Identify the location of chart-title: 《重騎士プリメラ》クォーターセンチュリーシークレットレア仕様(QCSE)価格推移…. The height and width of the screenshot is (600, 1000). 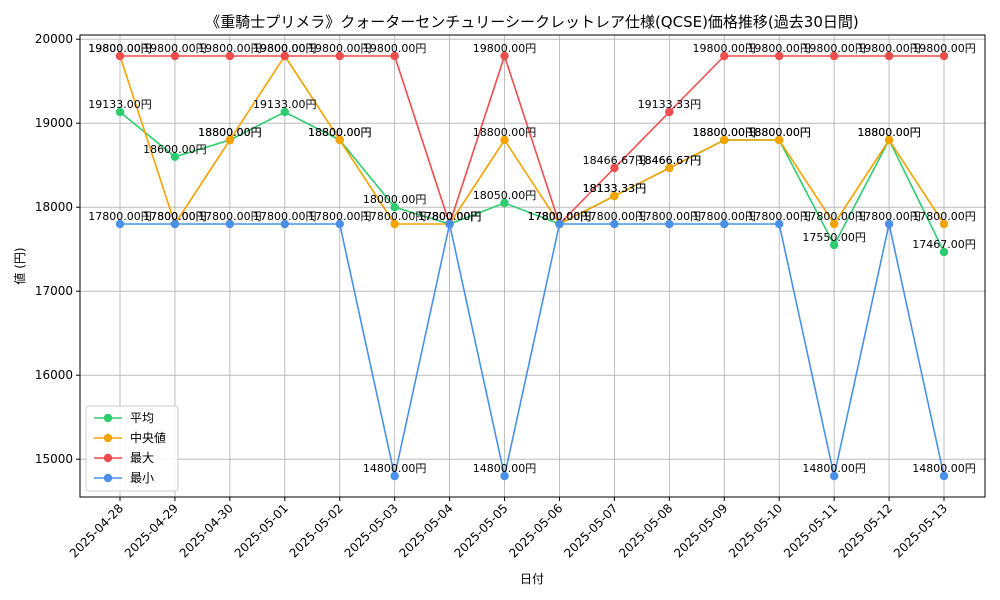
(531, 22).